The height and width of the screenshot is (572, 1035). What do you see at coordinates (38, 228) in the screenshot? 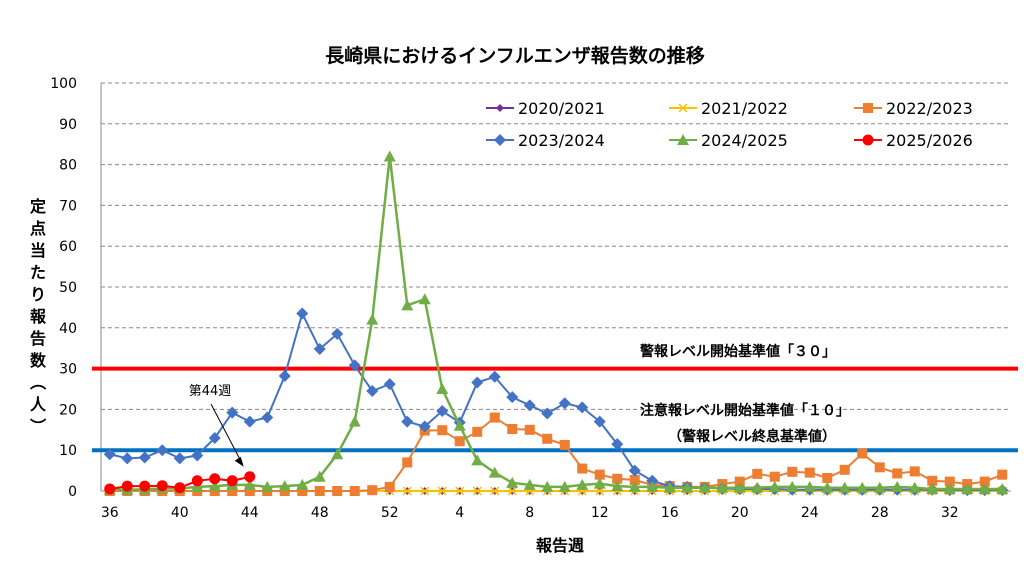
I see `y-axis-label-char: 点` at bounding box center [38, 228].